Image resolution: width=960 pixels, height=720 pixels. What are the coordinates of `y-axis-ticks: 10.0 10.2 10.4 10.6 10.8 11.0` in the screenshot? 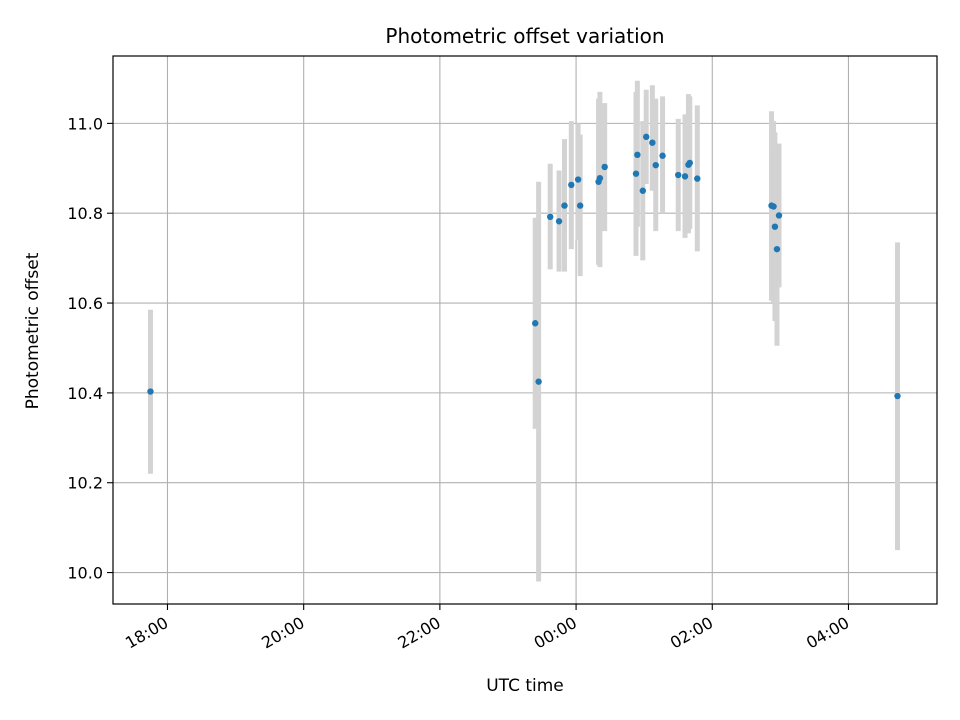 It's located at (90, 348).